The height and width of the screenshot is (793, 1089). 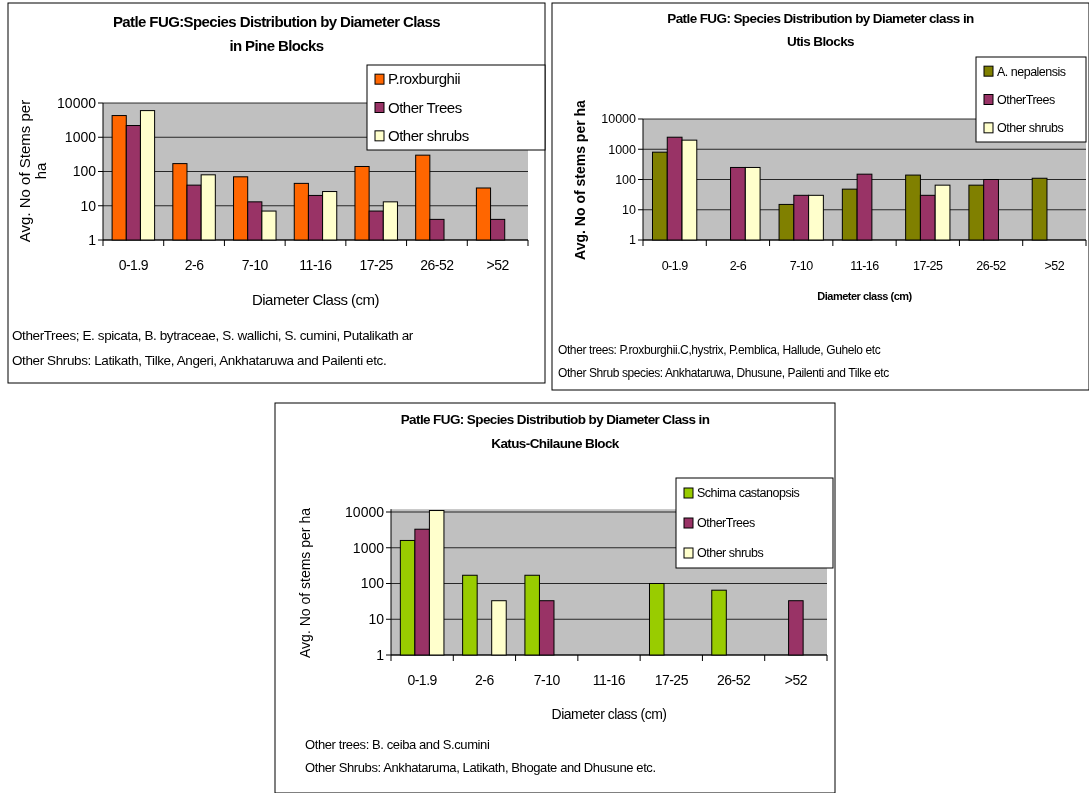 I want to click on text: Other trees: P.roxburghii.C,hystrix, P.emblica, Hallude, Guhelo etc, so click(x=719, y=350).